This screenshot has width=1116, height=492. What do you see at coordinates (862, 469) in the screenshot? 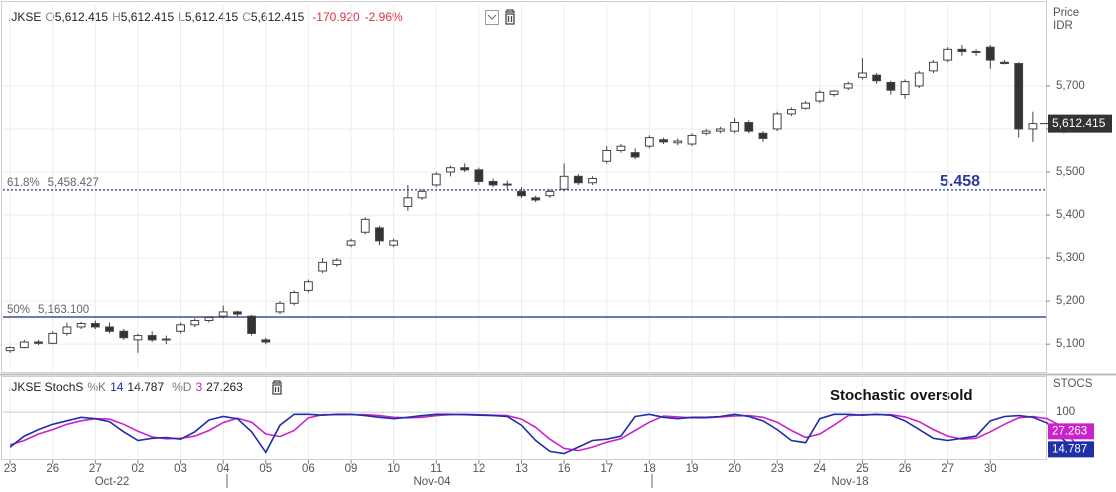
I see `x-tick-label: 25` at bounding box center [862, 469].